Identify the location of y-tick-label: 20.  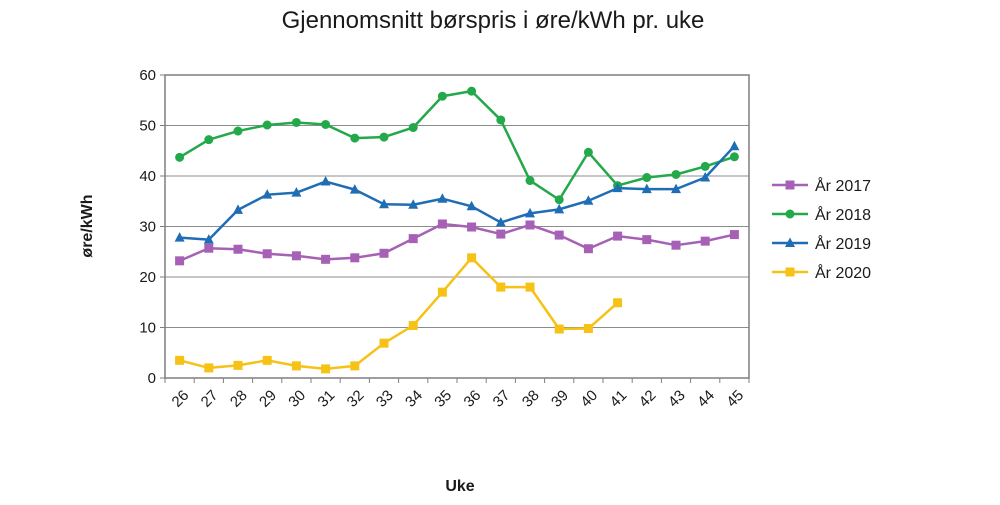
(147, 277).